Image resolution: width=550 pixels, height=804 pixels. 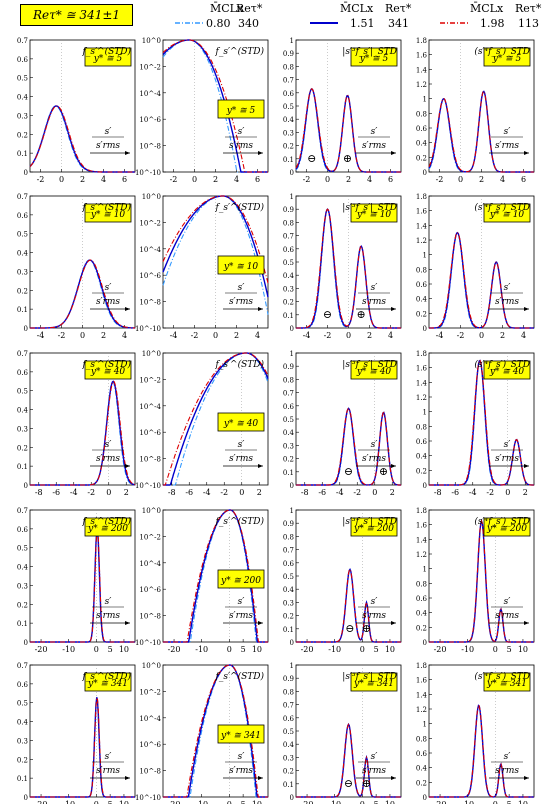 What do you see at coordinates (288, 133) in the screenshot?
I see `y-tick-label: 0.3` at bounding box center [288, 133].